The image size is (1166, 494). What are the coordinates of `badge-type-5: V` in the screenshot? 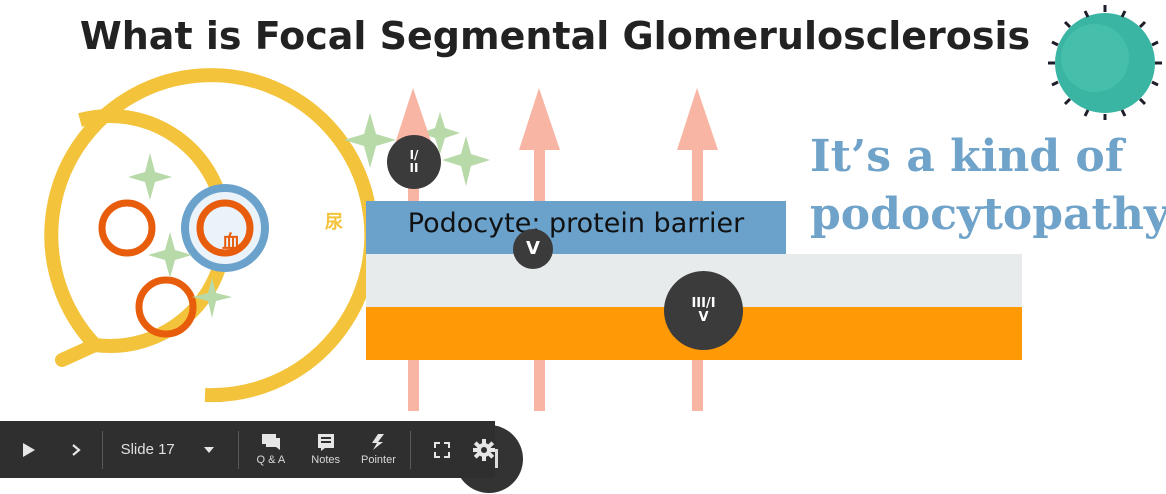 It's located at (533, 249).